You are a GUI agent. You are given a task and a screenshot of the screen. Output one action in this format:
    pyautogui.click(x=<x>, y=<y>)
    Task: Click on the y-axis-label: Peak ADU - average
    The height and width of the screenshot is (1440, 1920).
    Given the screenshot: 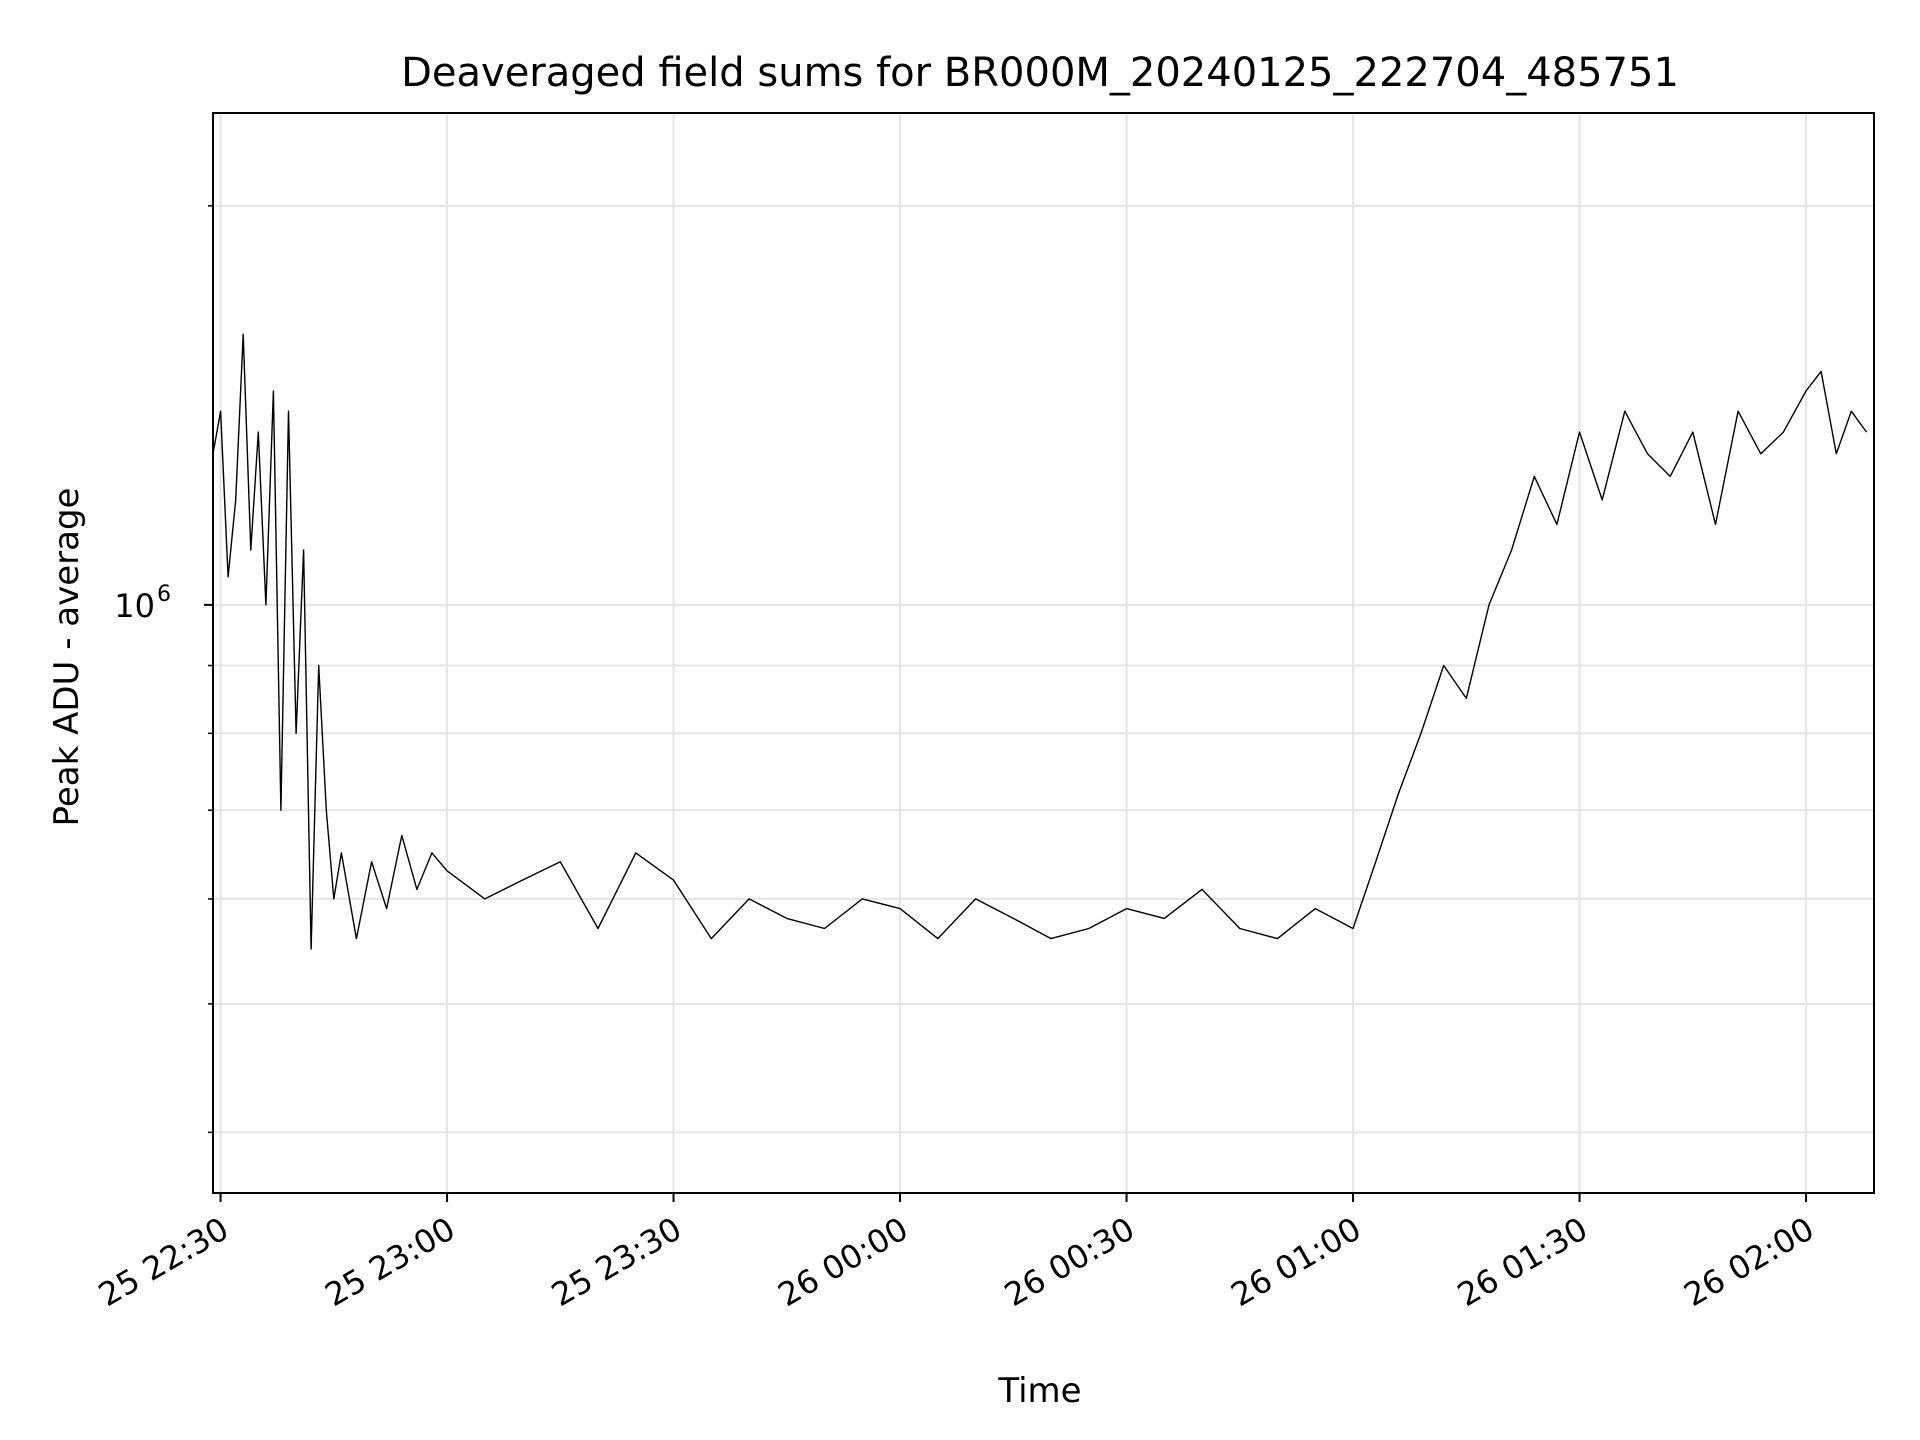 What is the action you would take?
    pyautogui.click(x=67, y=657)
    